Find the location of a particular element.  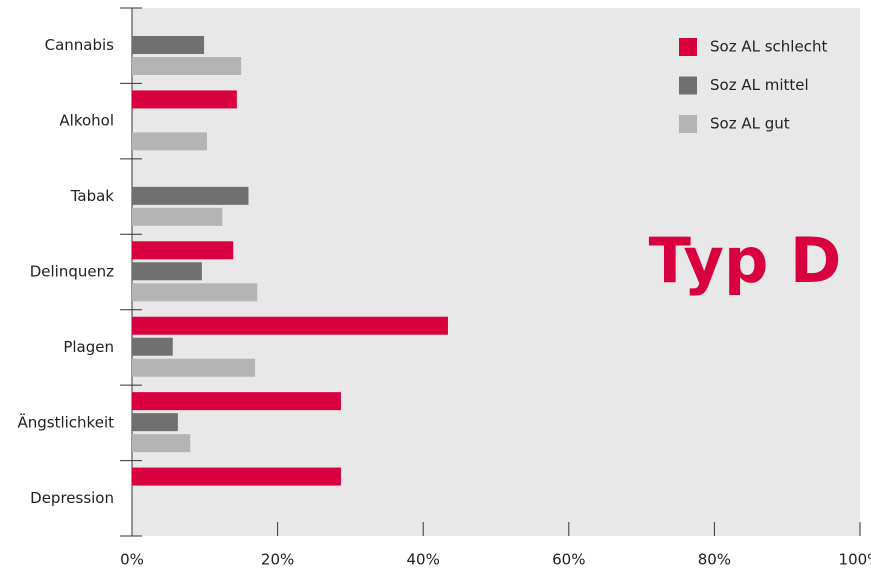

y-tick-label: Depression is located at coordinates (72, 498).